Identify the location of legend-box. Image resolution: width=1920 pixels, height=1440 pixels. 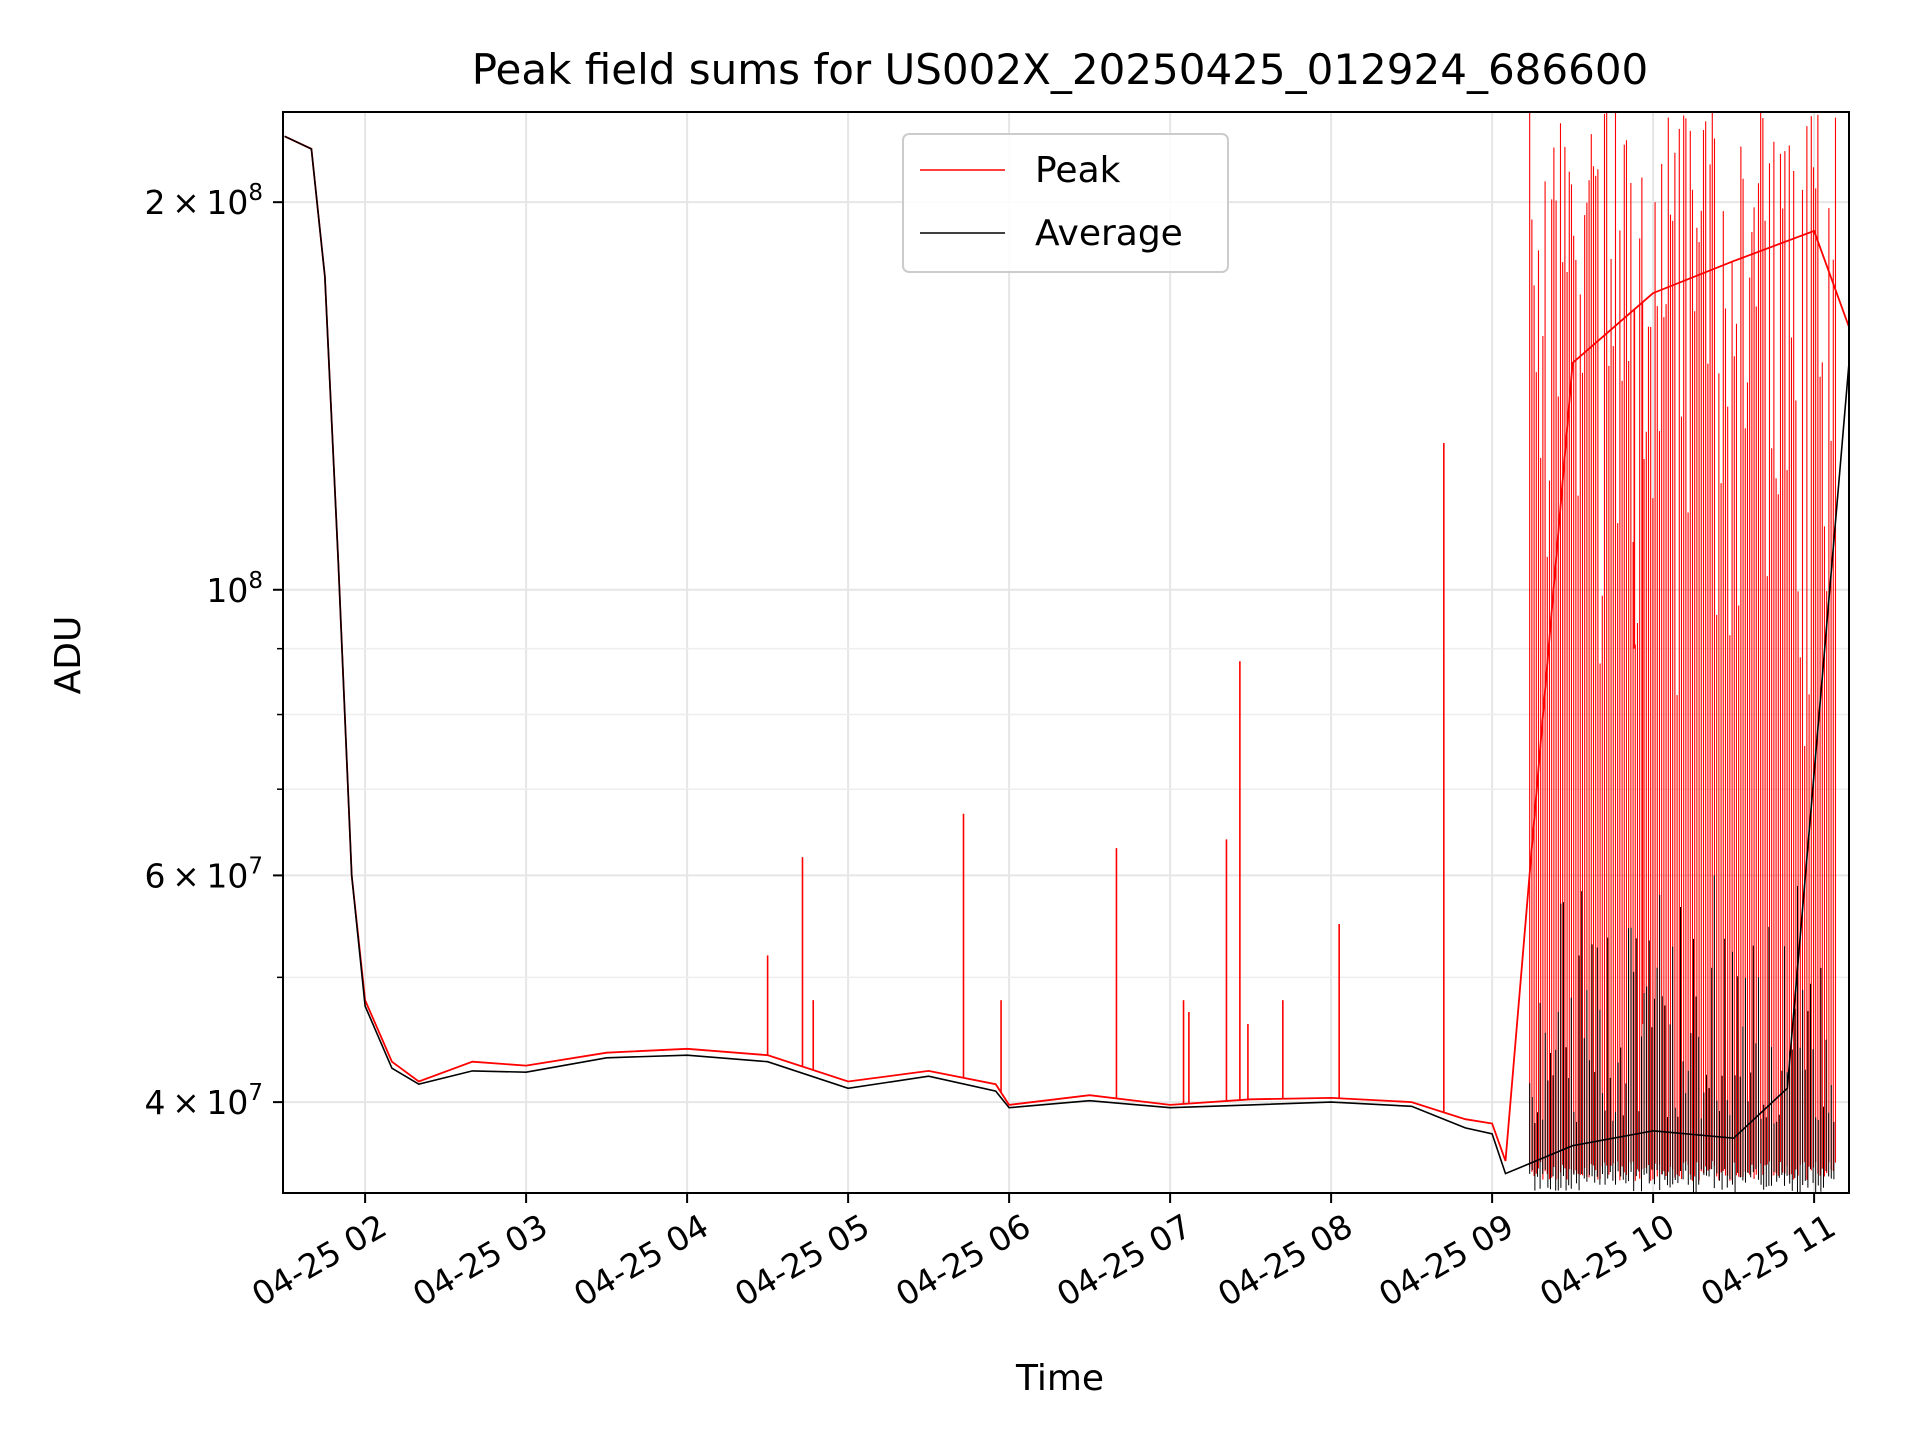
(1065, 203).